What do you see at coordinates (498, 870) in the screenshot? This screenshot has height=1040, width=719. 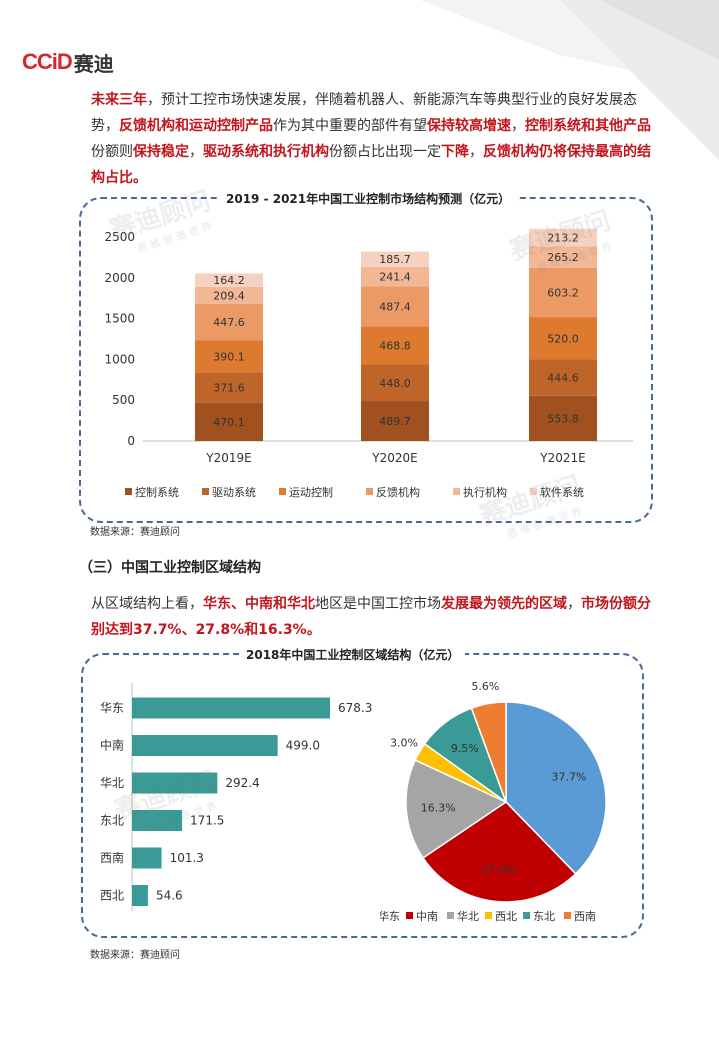 I see `pie-label: 27.8%` at bounding box center [498, 870].